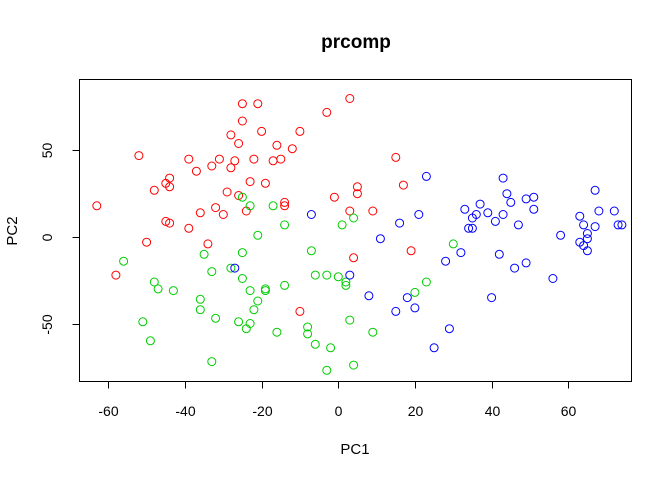 The image size is (672, 485). What do you see at coordinates (12, 230) in the screenshot?
I see `y-axis-label: PC2` at bounding box center [12, 230].